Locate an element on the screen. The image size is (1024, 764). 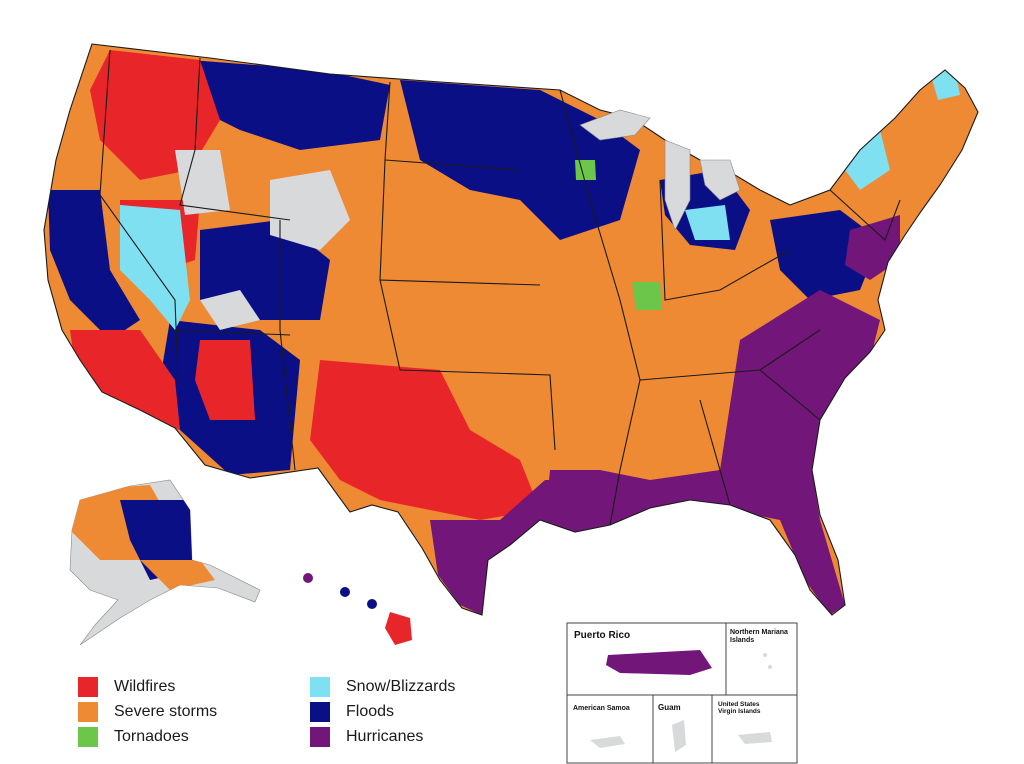
legend-label-floods: Floods is located at coordinates (370, 711).